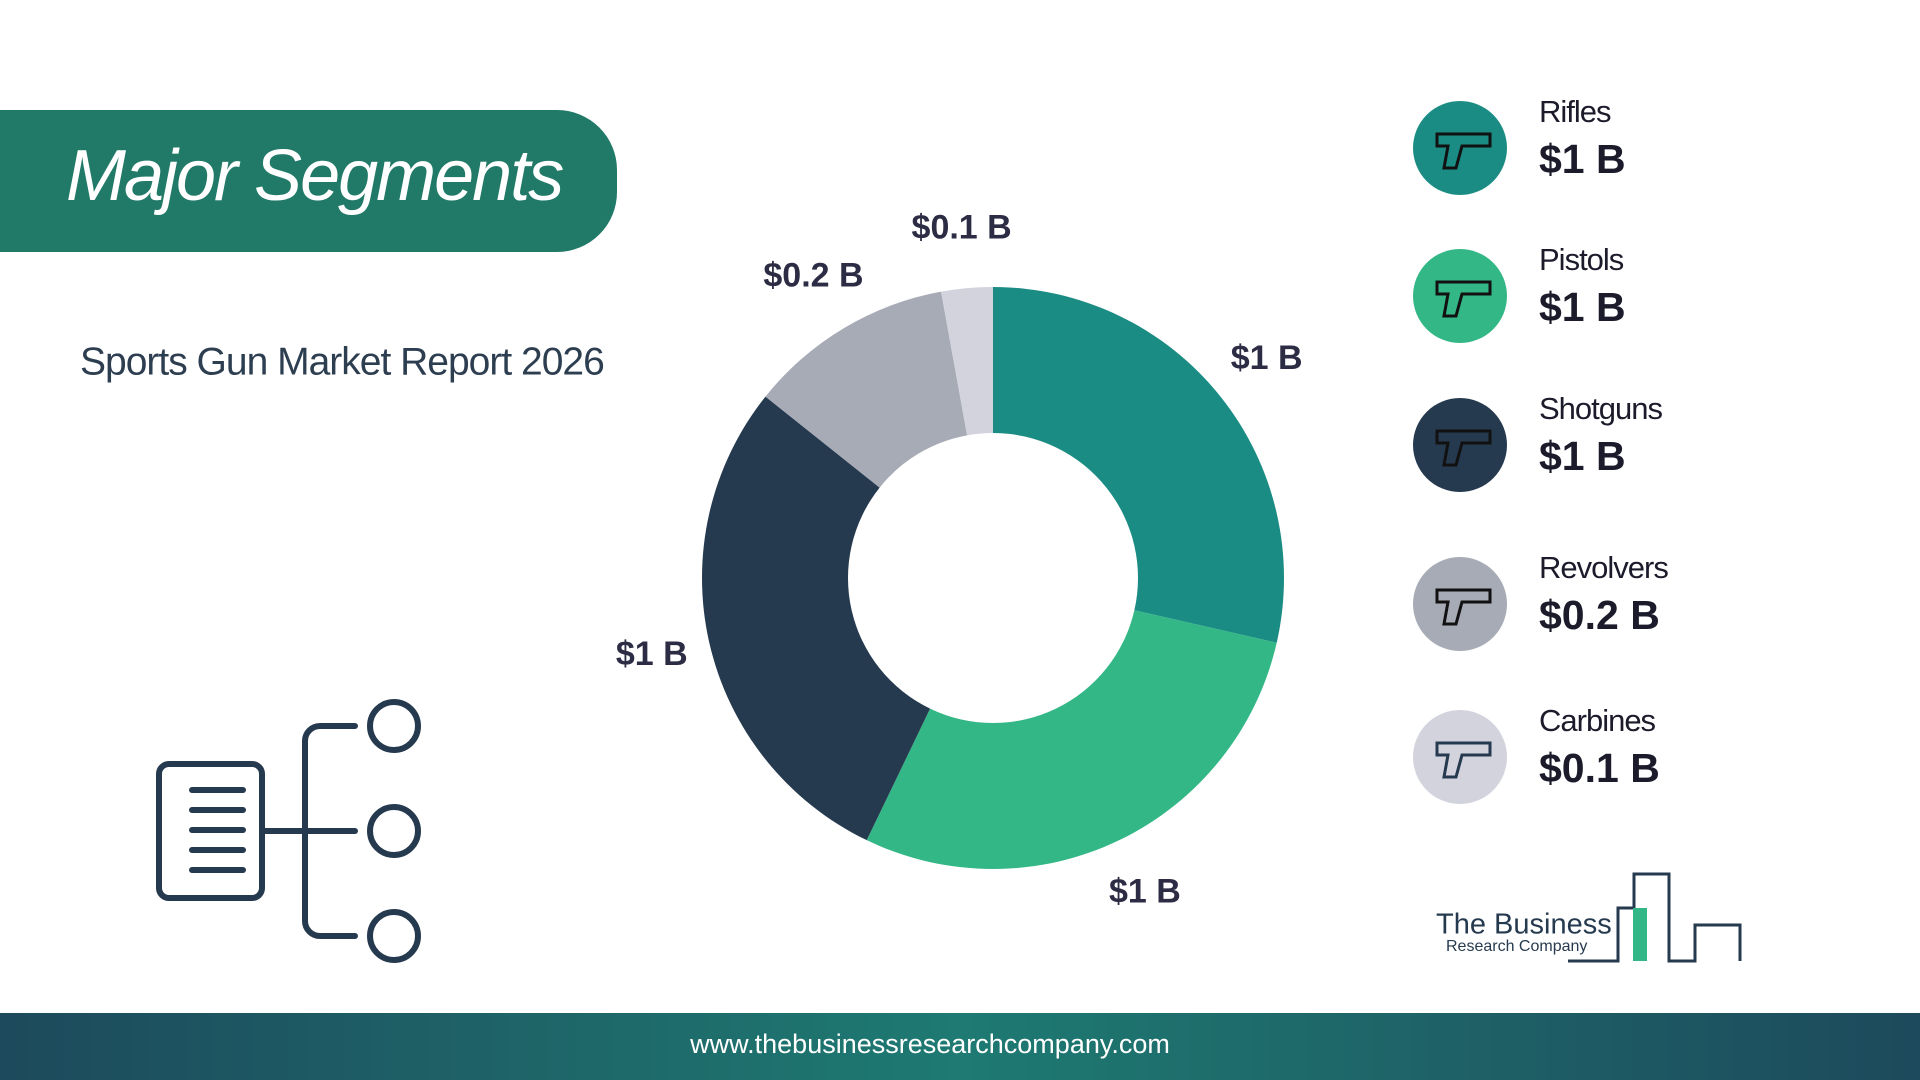 The height and width of the screenshot is (1080, 1920). What do you see at coordinates (1600, 408) in the screenshot?
I see `legend-name: Shotguns` at bounding box center [1600, 408].